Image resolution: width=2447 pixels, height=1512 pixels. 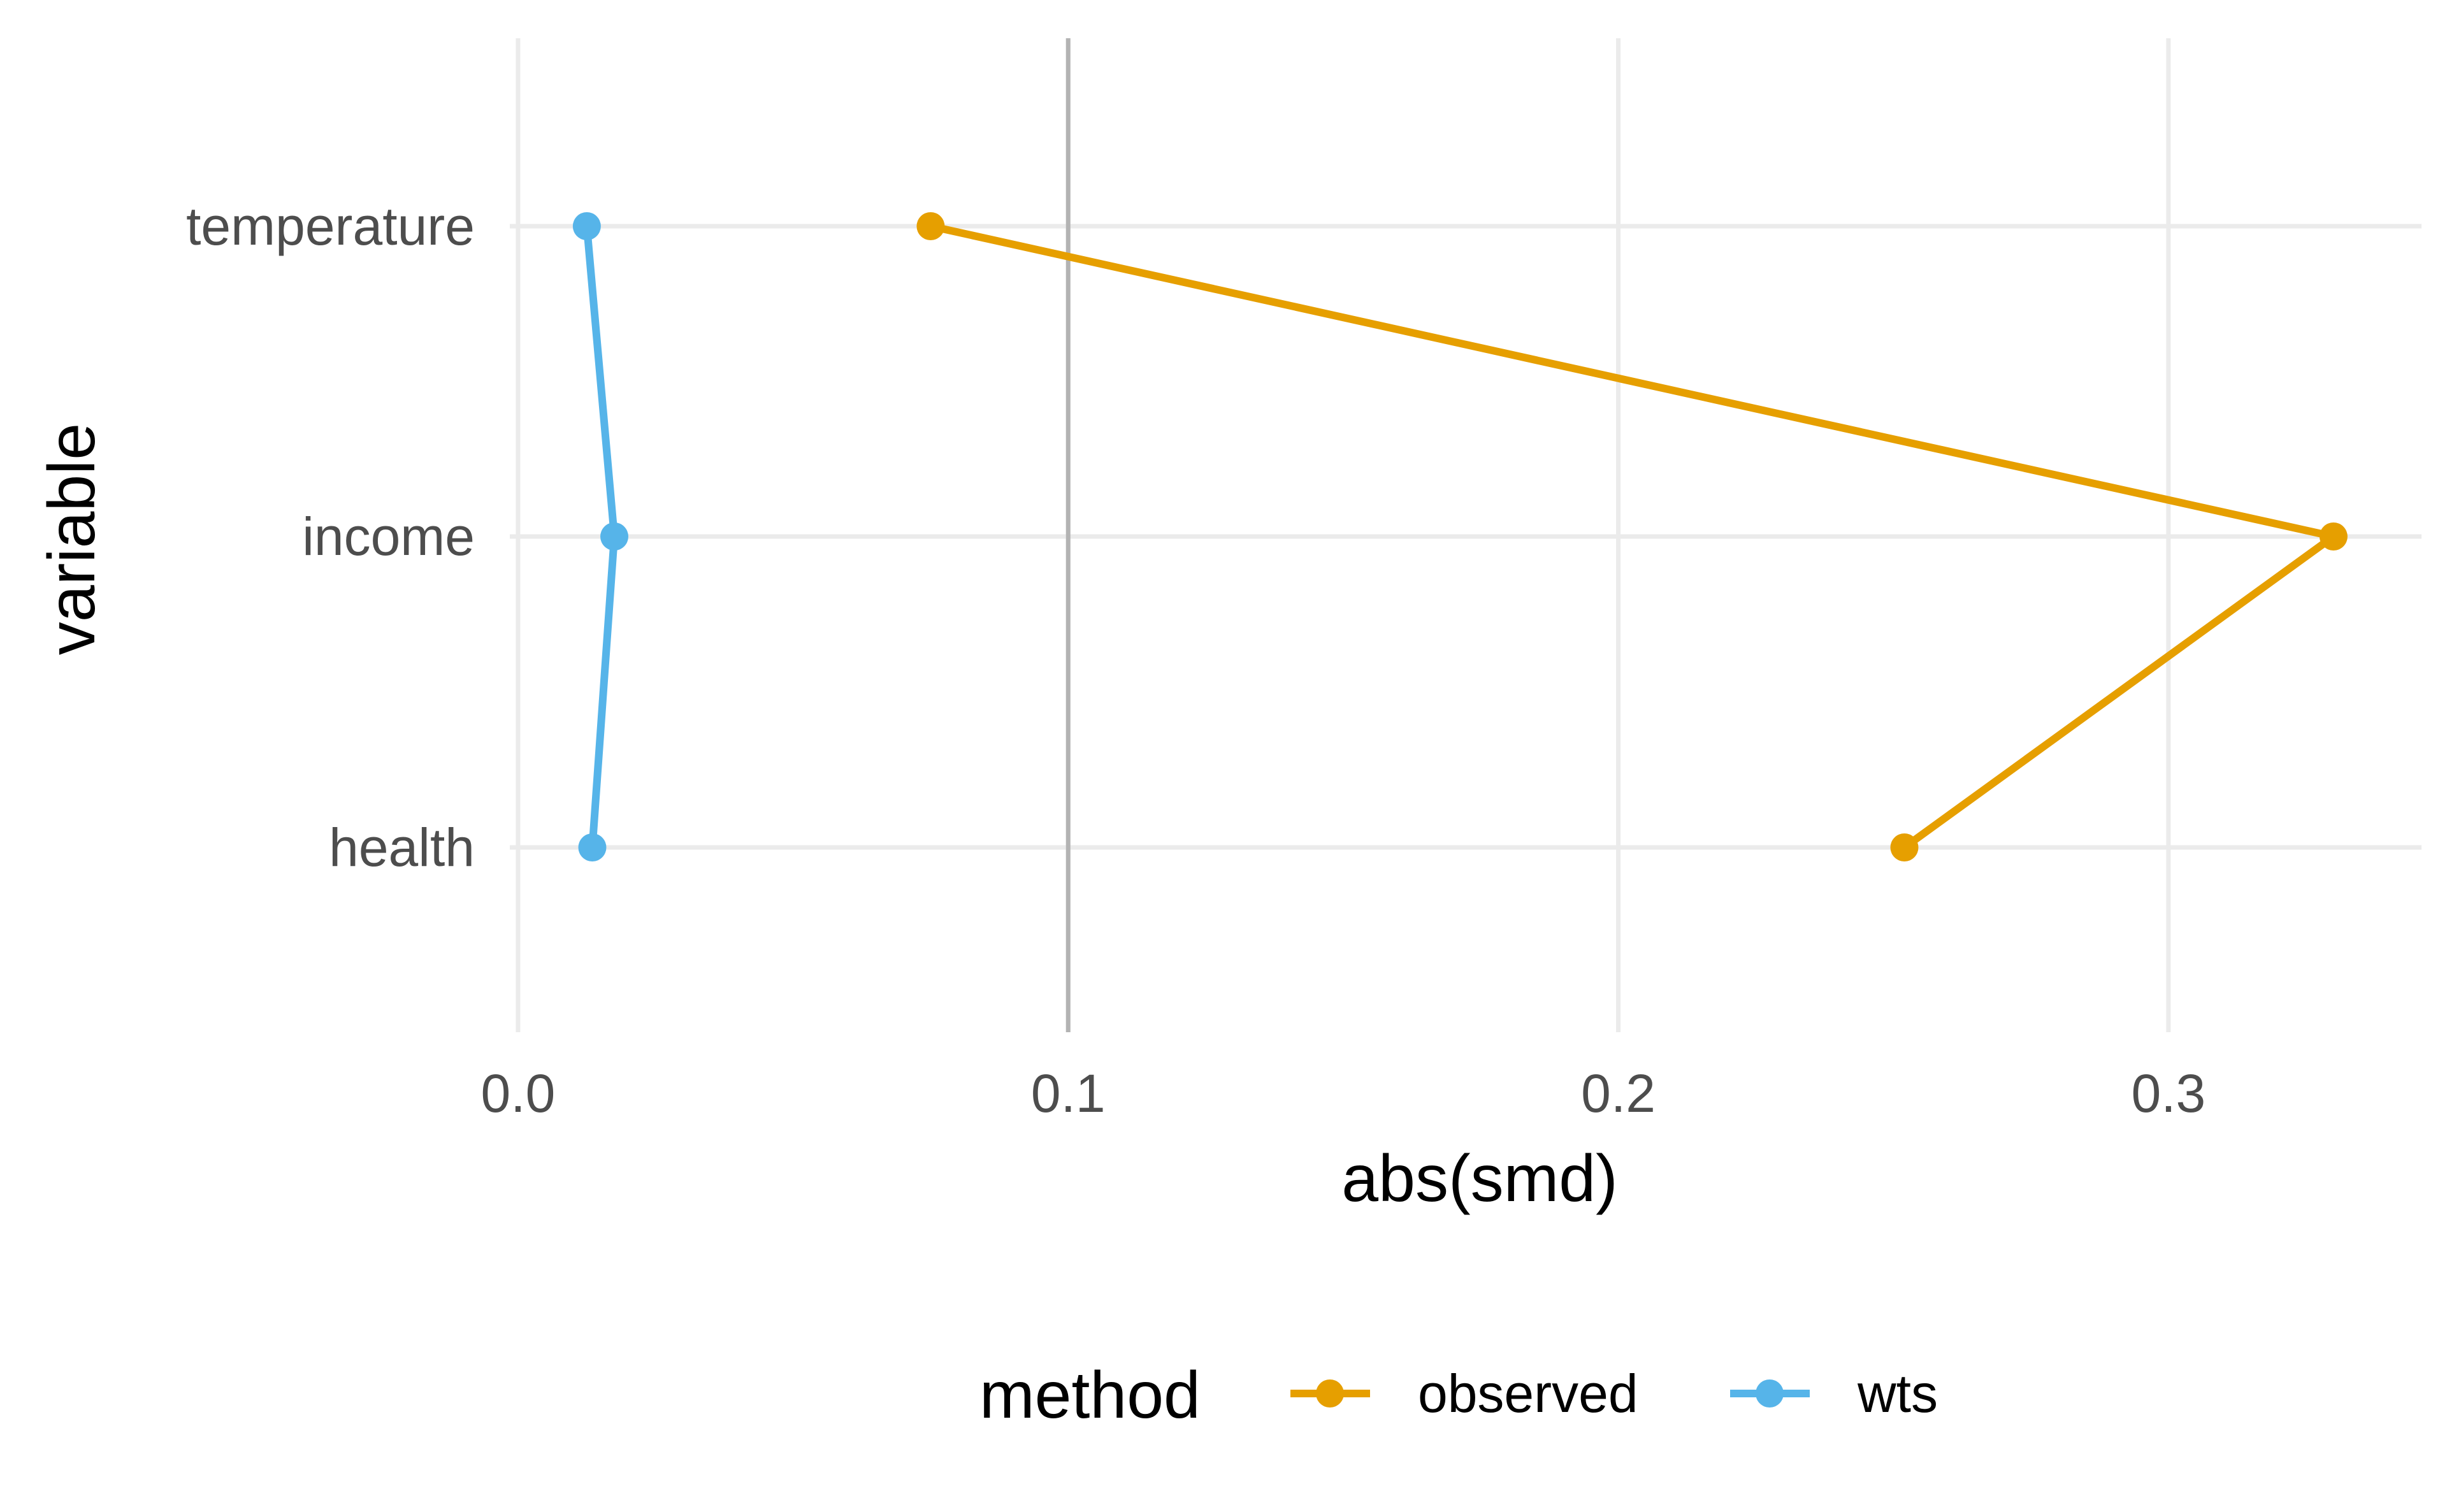 I want to click on x-tick-label: 0.1, so click(x=1068, y=1093).